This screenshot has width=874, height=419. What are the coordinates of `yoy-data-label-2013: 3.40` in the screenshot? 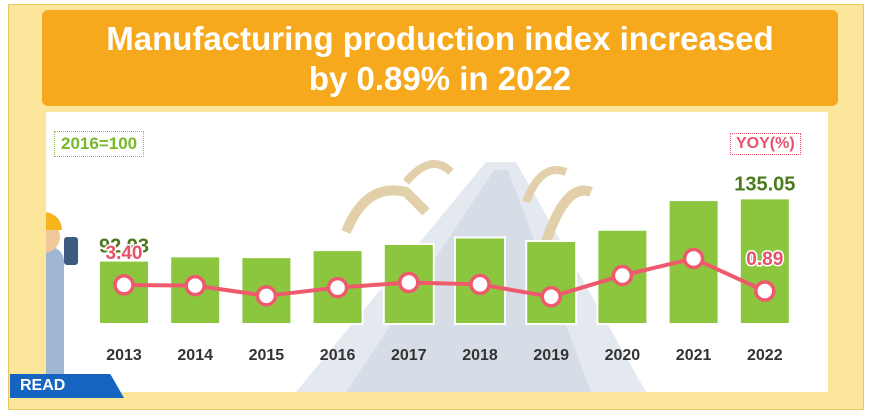 It's located at (124, 253).